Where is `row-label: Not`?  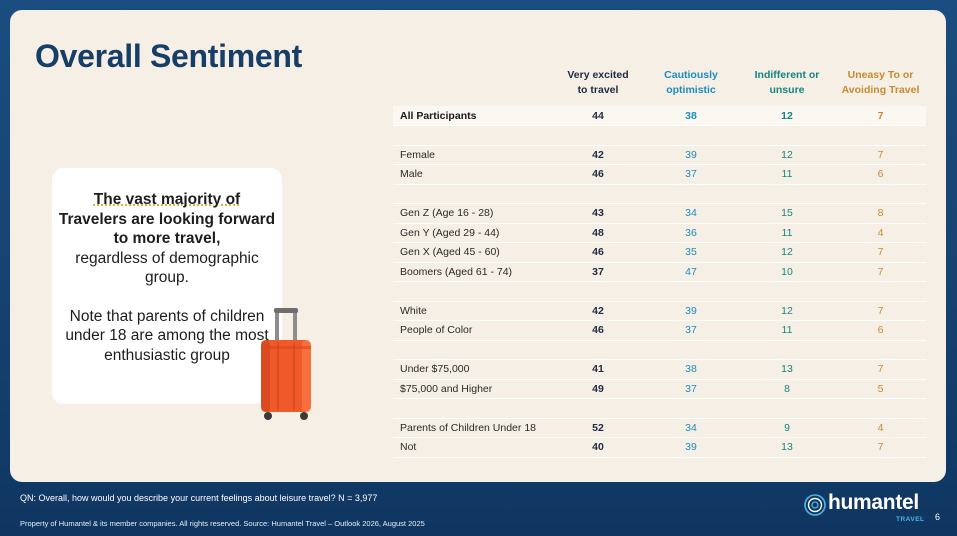
row-label: Not is located at coordinates (473, 447).